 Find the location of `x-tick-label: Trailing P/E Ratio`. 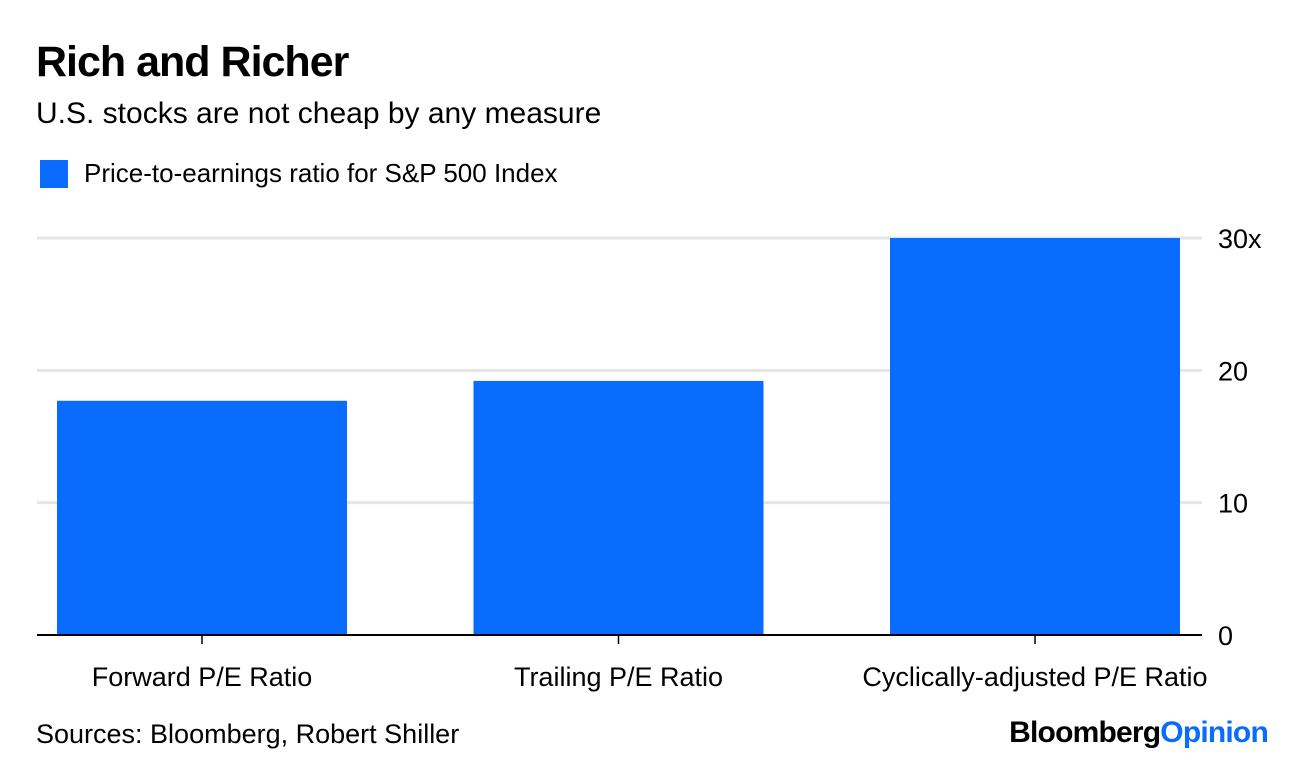

x-tick-label: Trailing P/E Ratio is located at coordinates (618, 677).